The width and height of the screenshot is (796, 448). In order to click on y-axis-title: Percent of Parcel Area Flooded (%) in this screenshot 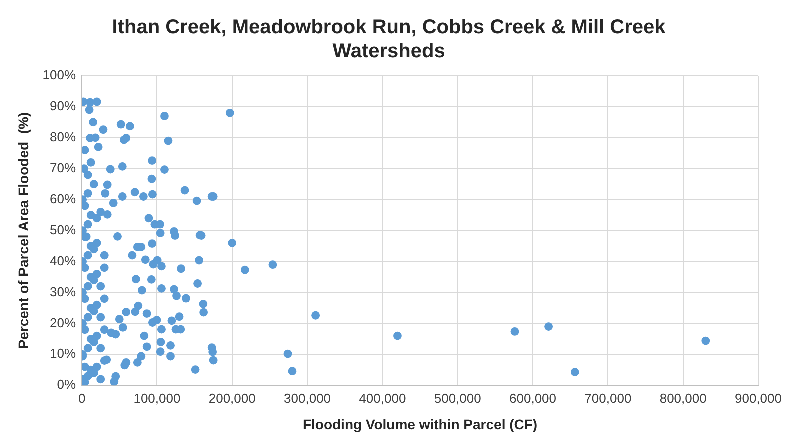, I will do `click(23, 231)`.